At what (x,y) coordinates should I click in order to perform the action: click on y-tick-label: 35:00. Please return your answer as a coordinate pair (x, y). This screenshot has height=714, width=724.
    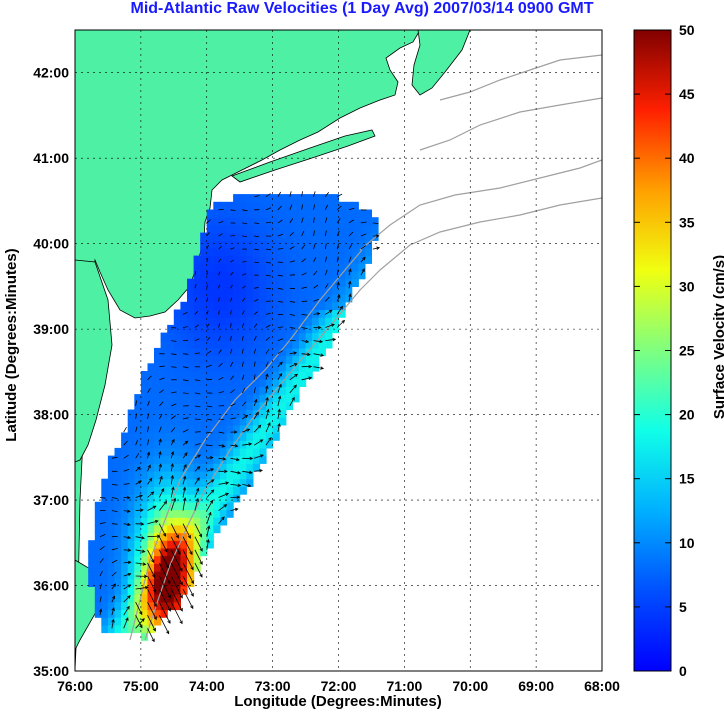
    Looking at the image, I should click on (51, 671).